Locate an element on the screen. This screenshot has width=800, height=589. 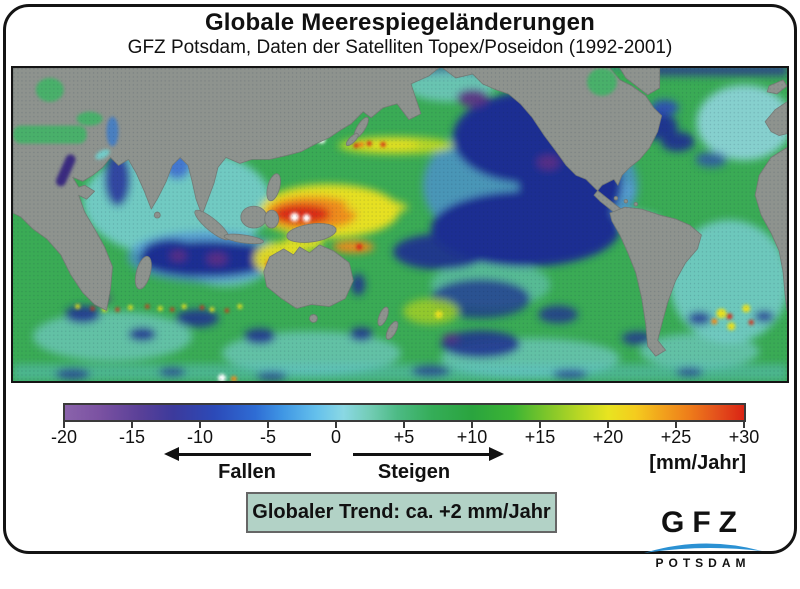
tick-label: -10 is located at coordinates (200, 437).